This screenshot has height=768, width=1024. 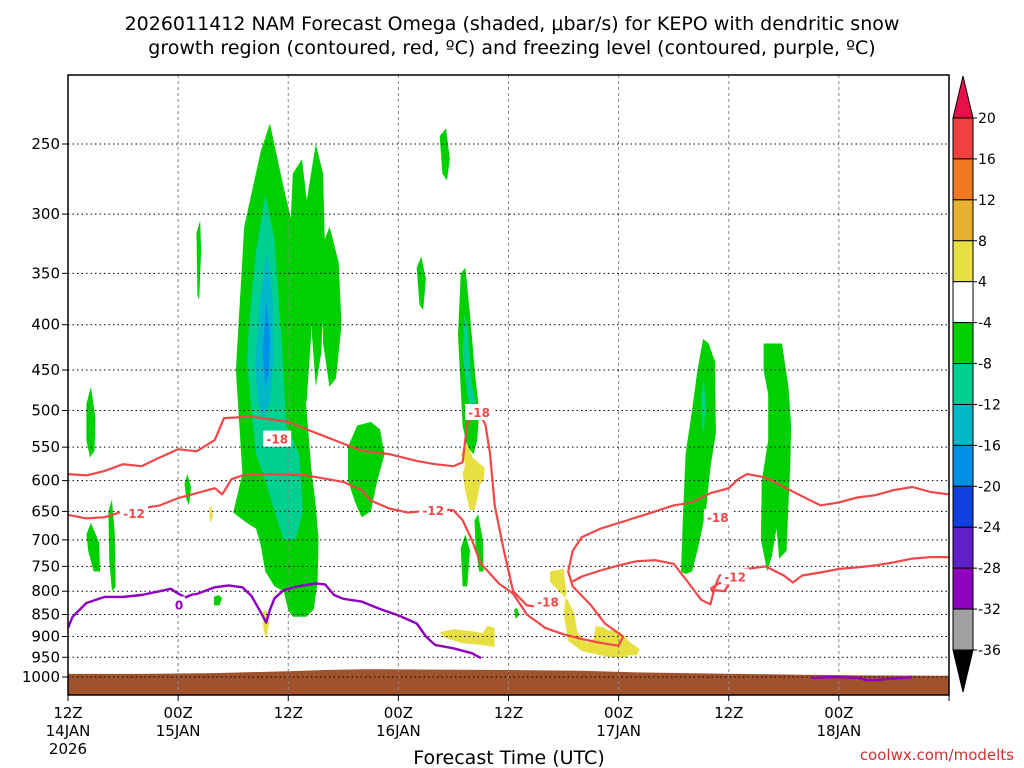 What do you see at coordinates (67, 713) in the screenshot?
I see `x-tick-label-0: 12Z` at bounding box center [67, 713].